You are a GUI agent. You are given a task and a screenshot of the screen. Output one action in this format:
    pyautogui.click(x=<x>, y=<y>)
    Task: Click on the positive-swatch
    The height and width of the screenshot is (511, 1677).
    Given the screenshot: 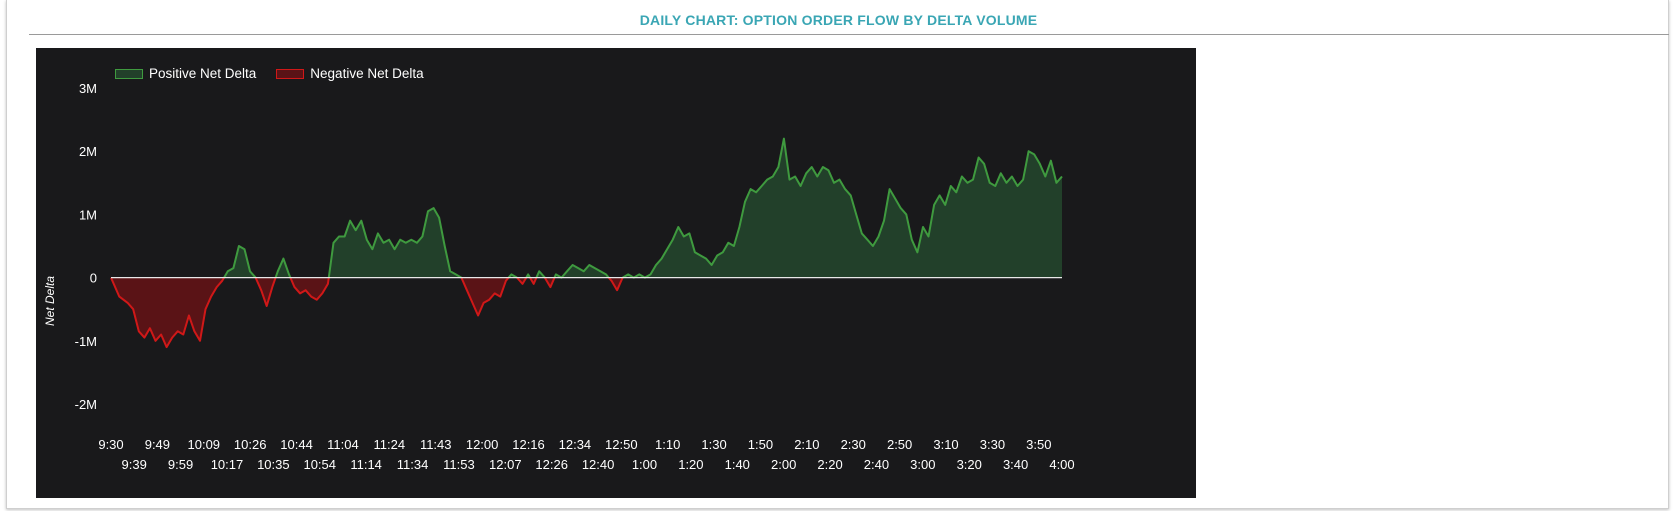 What is the action you would take?
    pyautogui.click(x=129, y=73)
    